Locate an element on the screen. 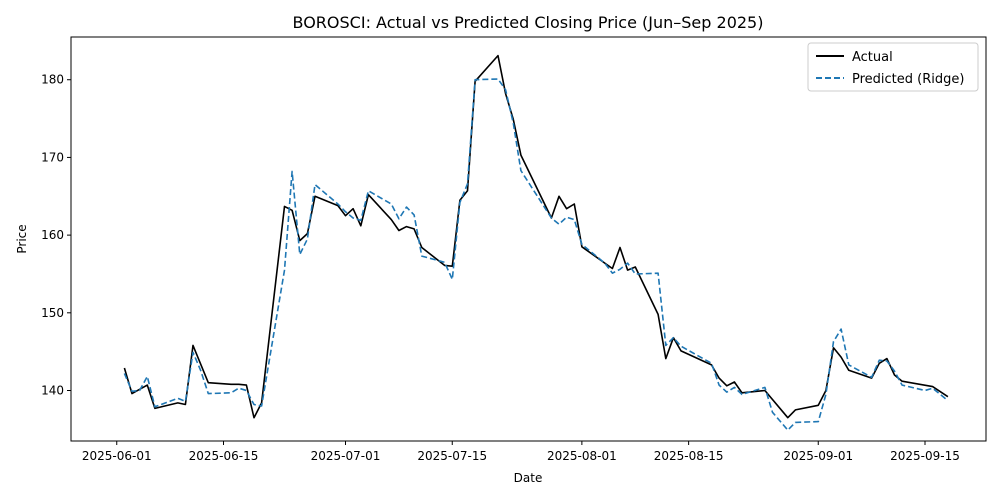 The width and height of the screenshot is (1000, 500). y-tick-label: 160 is located at coordinates (52, 235).